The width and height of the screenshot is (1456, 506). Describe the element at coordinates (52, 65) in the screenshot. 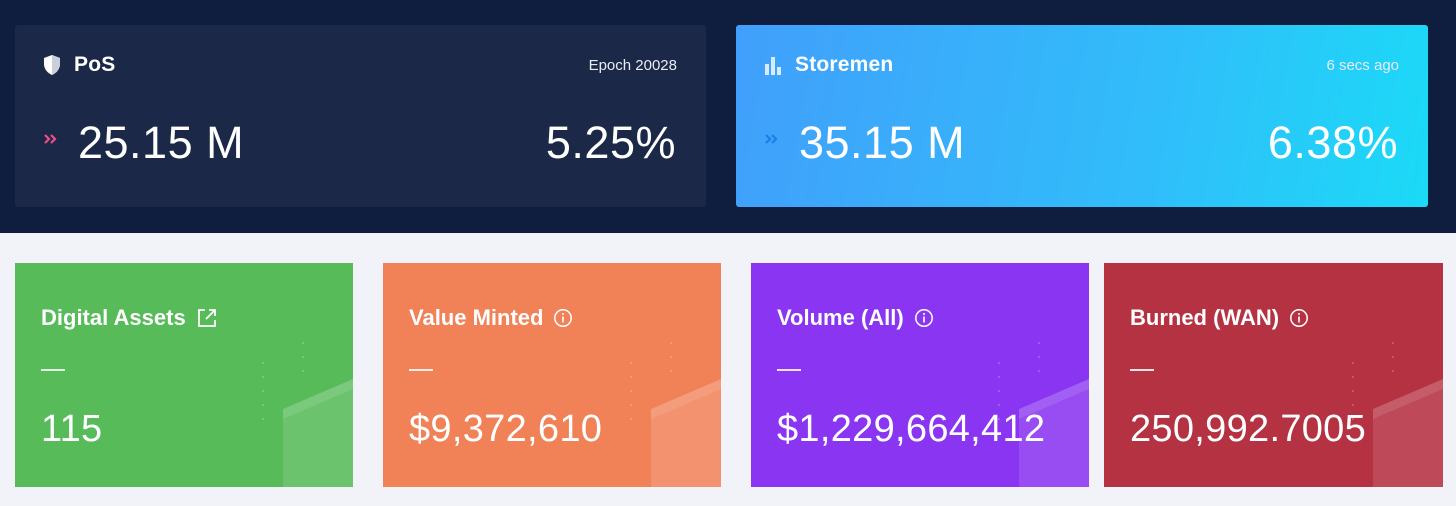

I see `shield-icon` at that location.